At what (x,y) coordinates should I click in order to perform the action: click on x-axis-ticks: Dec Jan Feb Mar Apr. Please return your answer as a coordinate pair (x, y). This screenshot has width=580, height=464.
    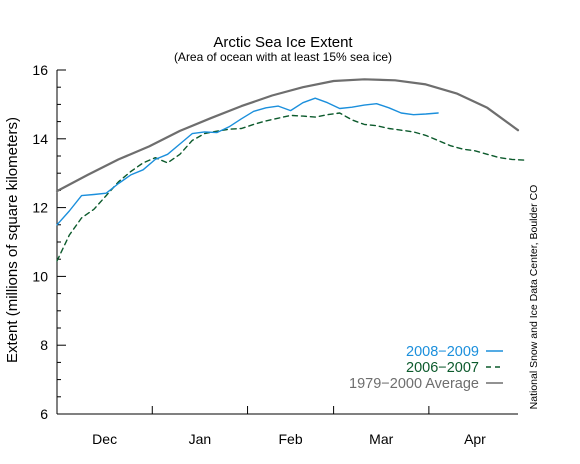
    Looking at the image, I should click on (289, 426).